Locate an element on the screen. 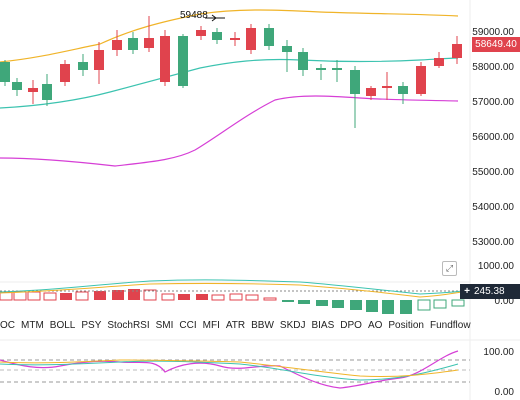 The image size is (520, 400). volume-value: 245.38 is located at coordinates (489, 291).